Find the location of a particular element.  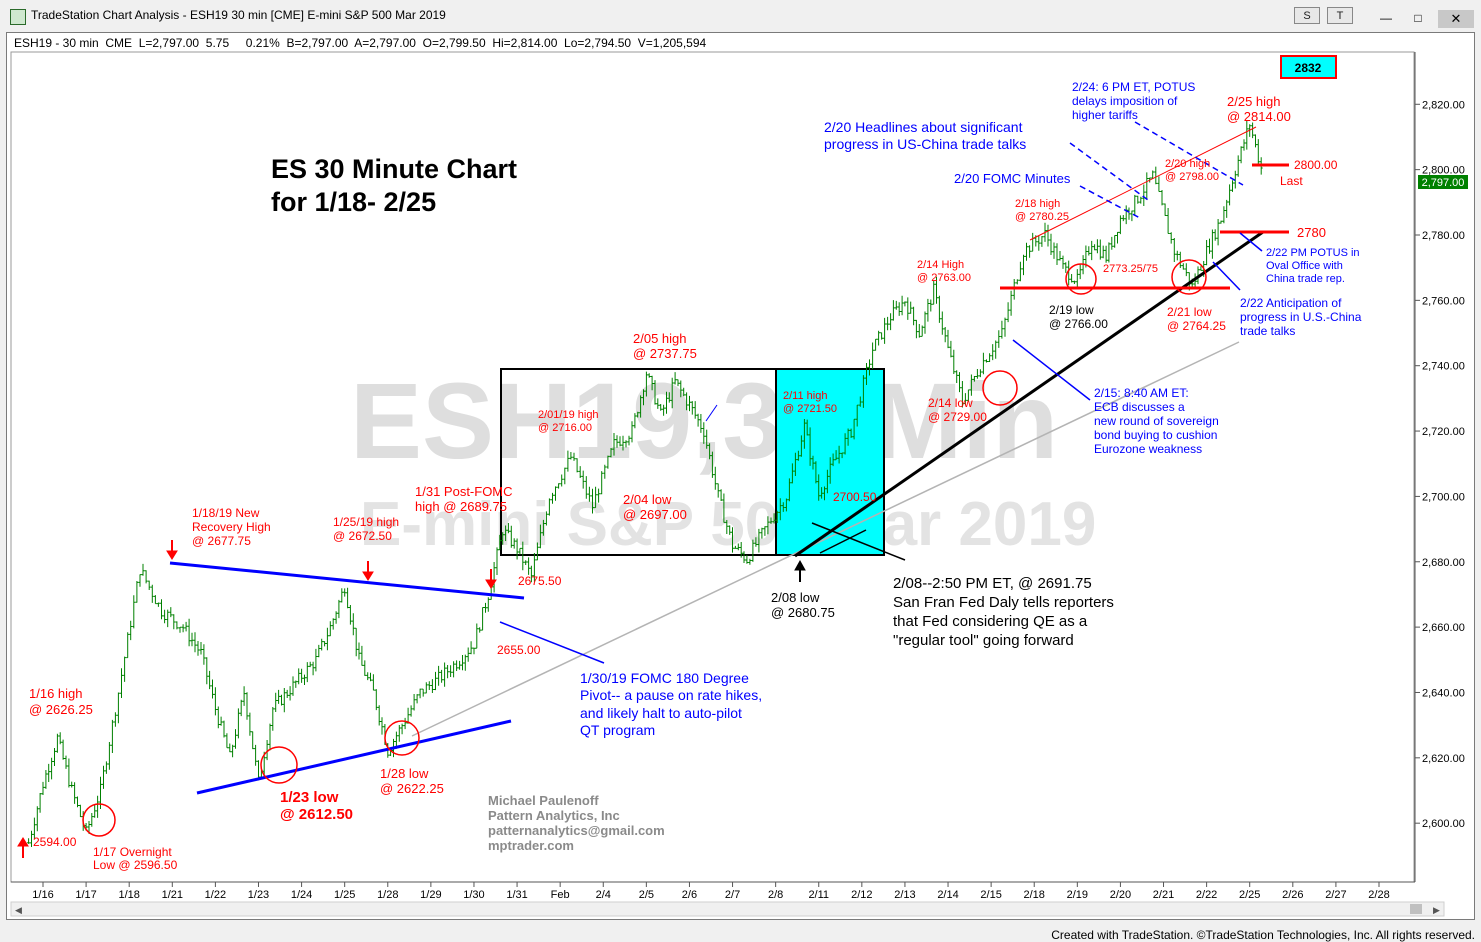

label-2-14-low: 2/14 low @ 2729.00 is located at coordinates (957, 410).